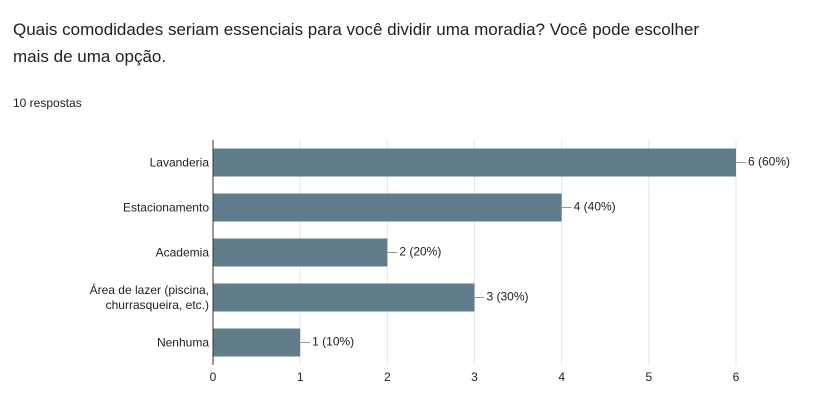 Image resolution: width=821 pixels, height=404 pixels. Describe the element at coordinates (333, 342) in the screenshot. I see `value-label: 1 (10%)` at that location.